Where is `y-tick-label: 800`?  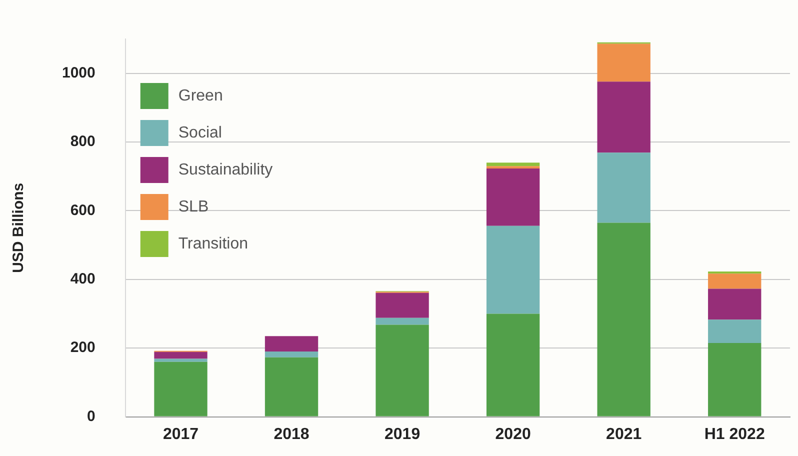
y-tick-label: 800 is located at coordinates (83, 141).